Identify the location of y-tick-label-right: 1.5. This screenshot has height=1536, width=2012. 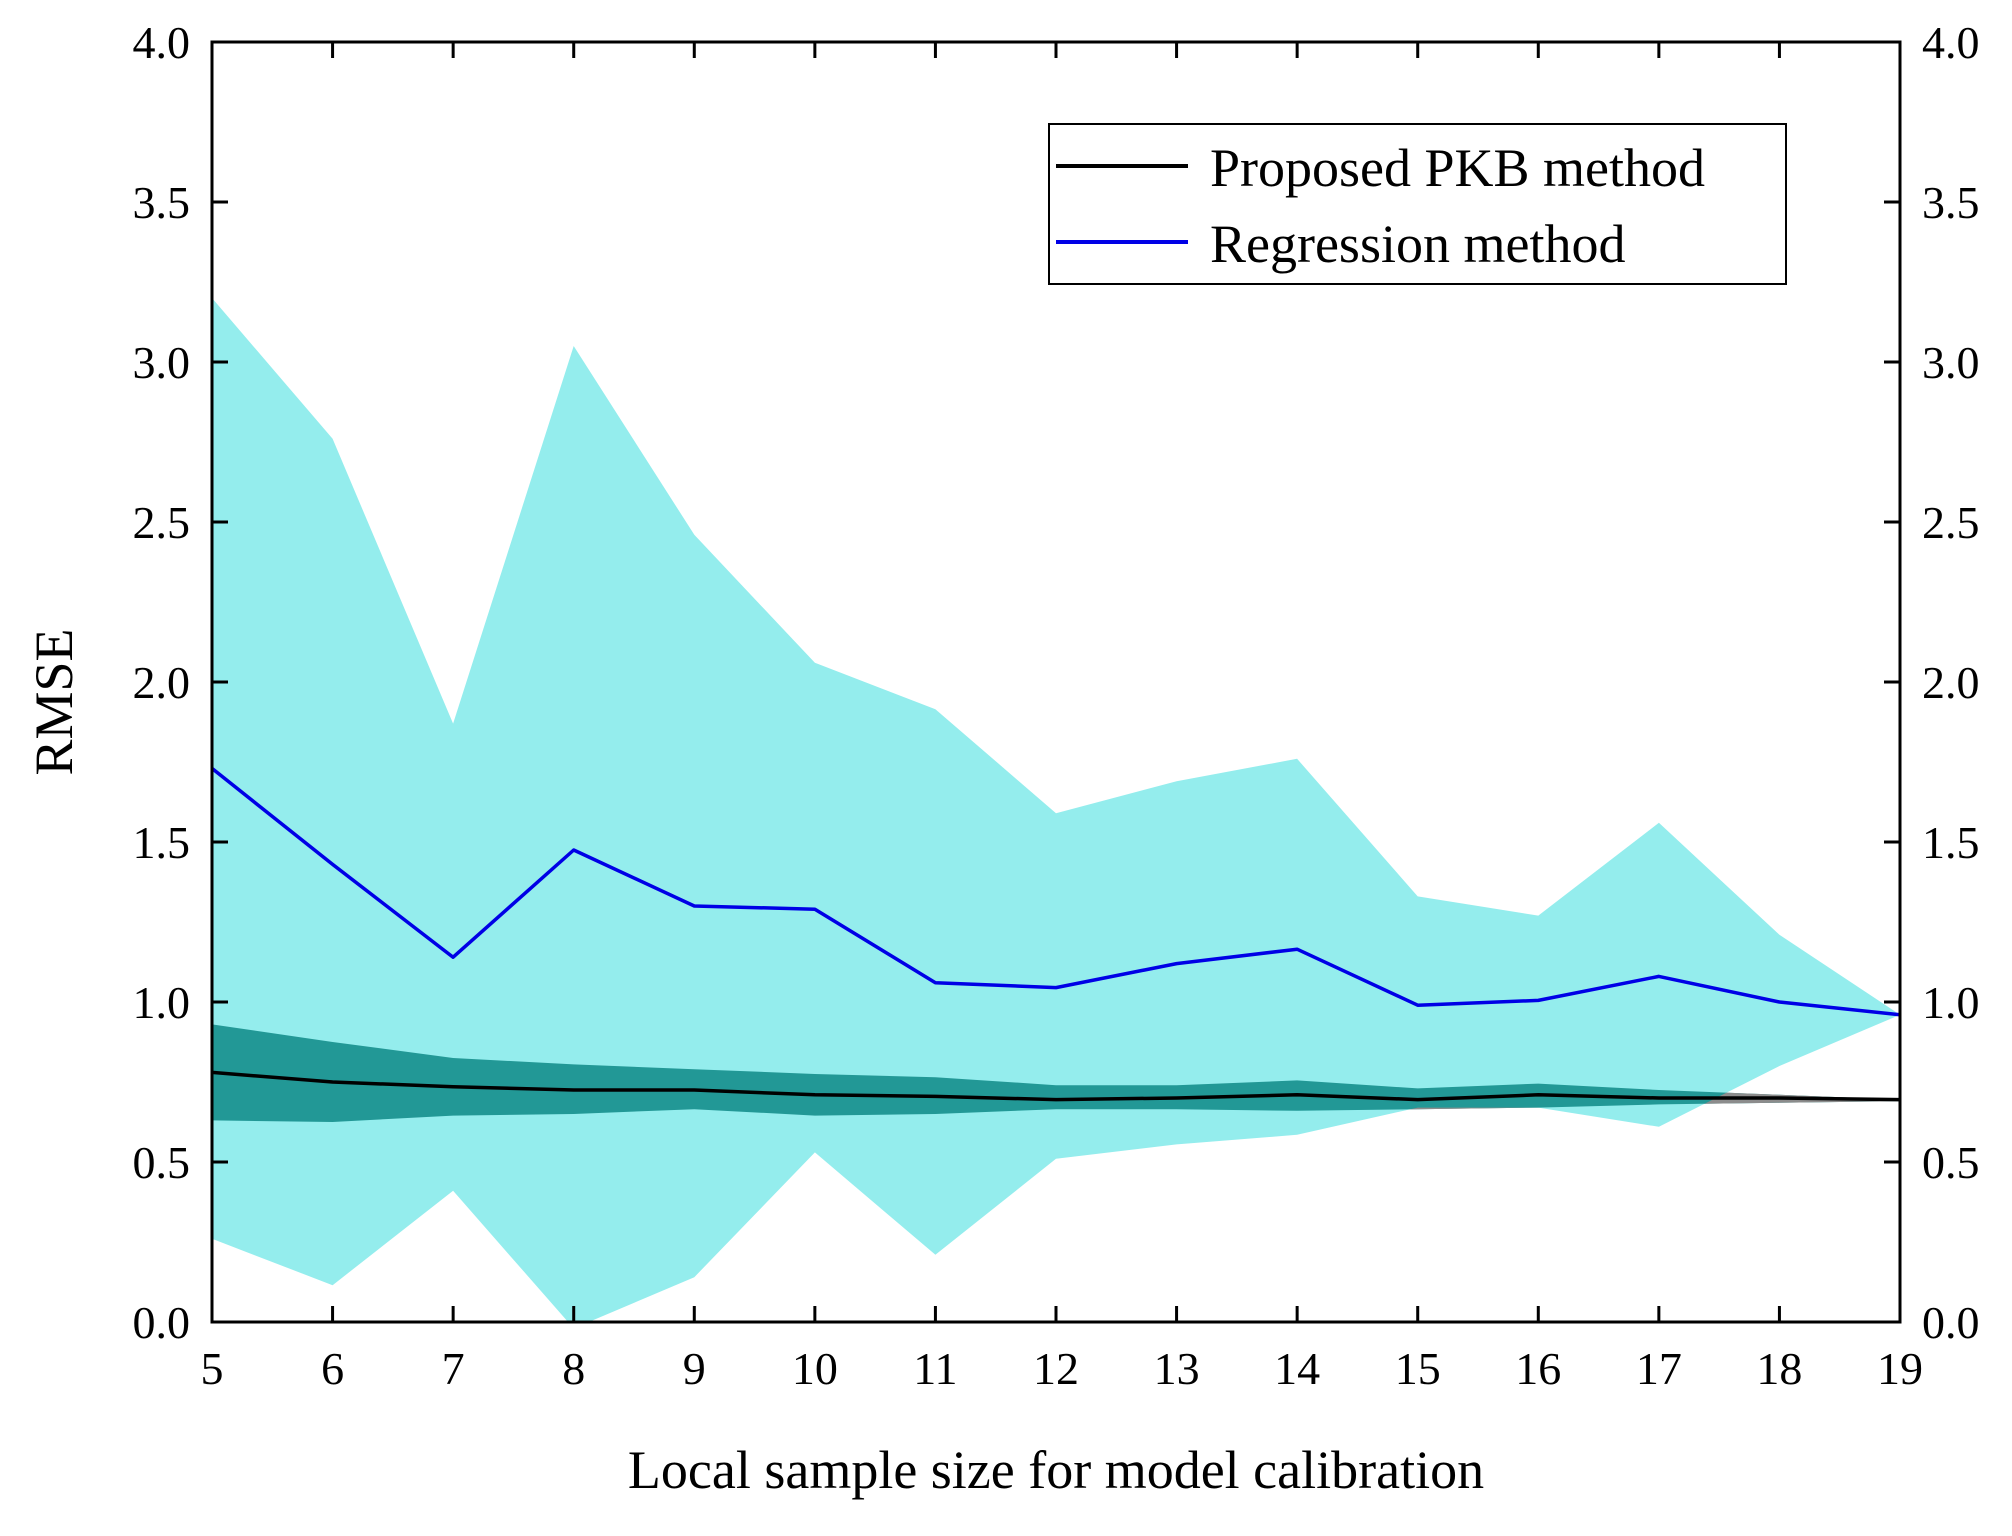
(1951, 842).